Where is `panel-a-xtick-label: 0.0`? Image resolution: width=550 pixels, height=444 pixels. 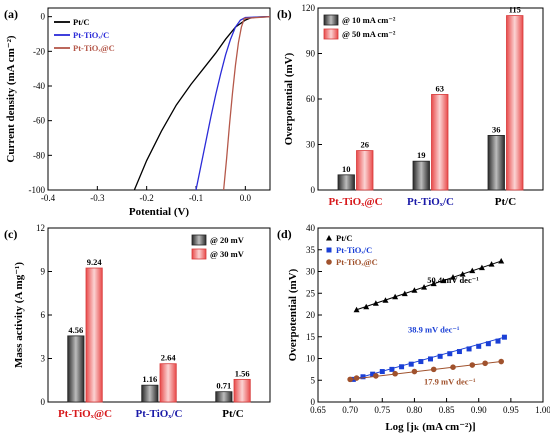
panel-a-xtick-label: 0.0 is located at coordinates (246, 198).